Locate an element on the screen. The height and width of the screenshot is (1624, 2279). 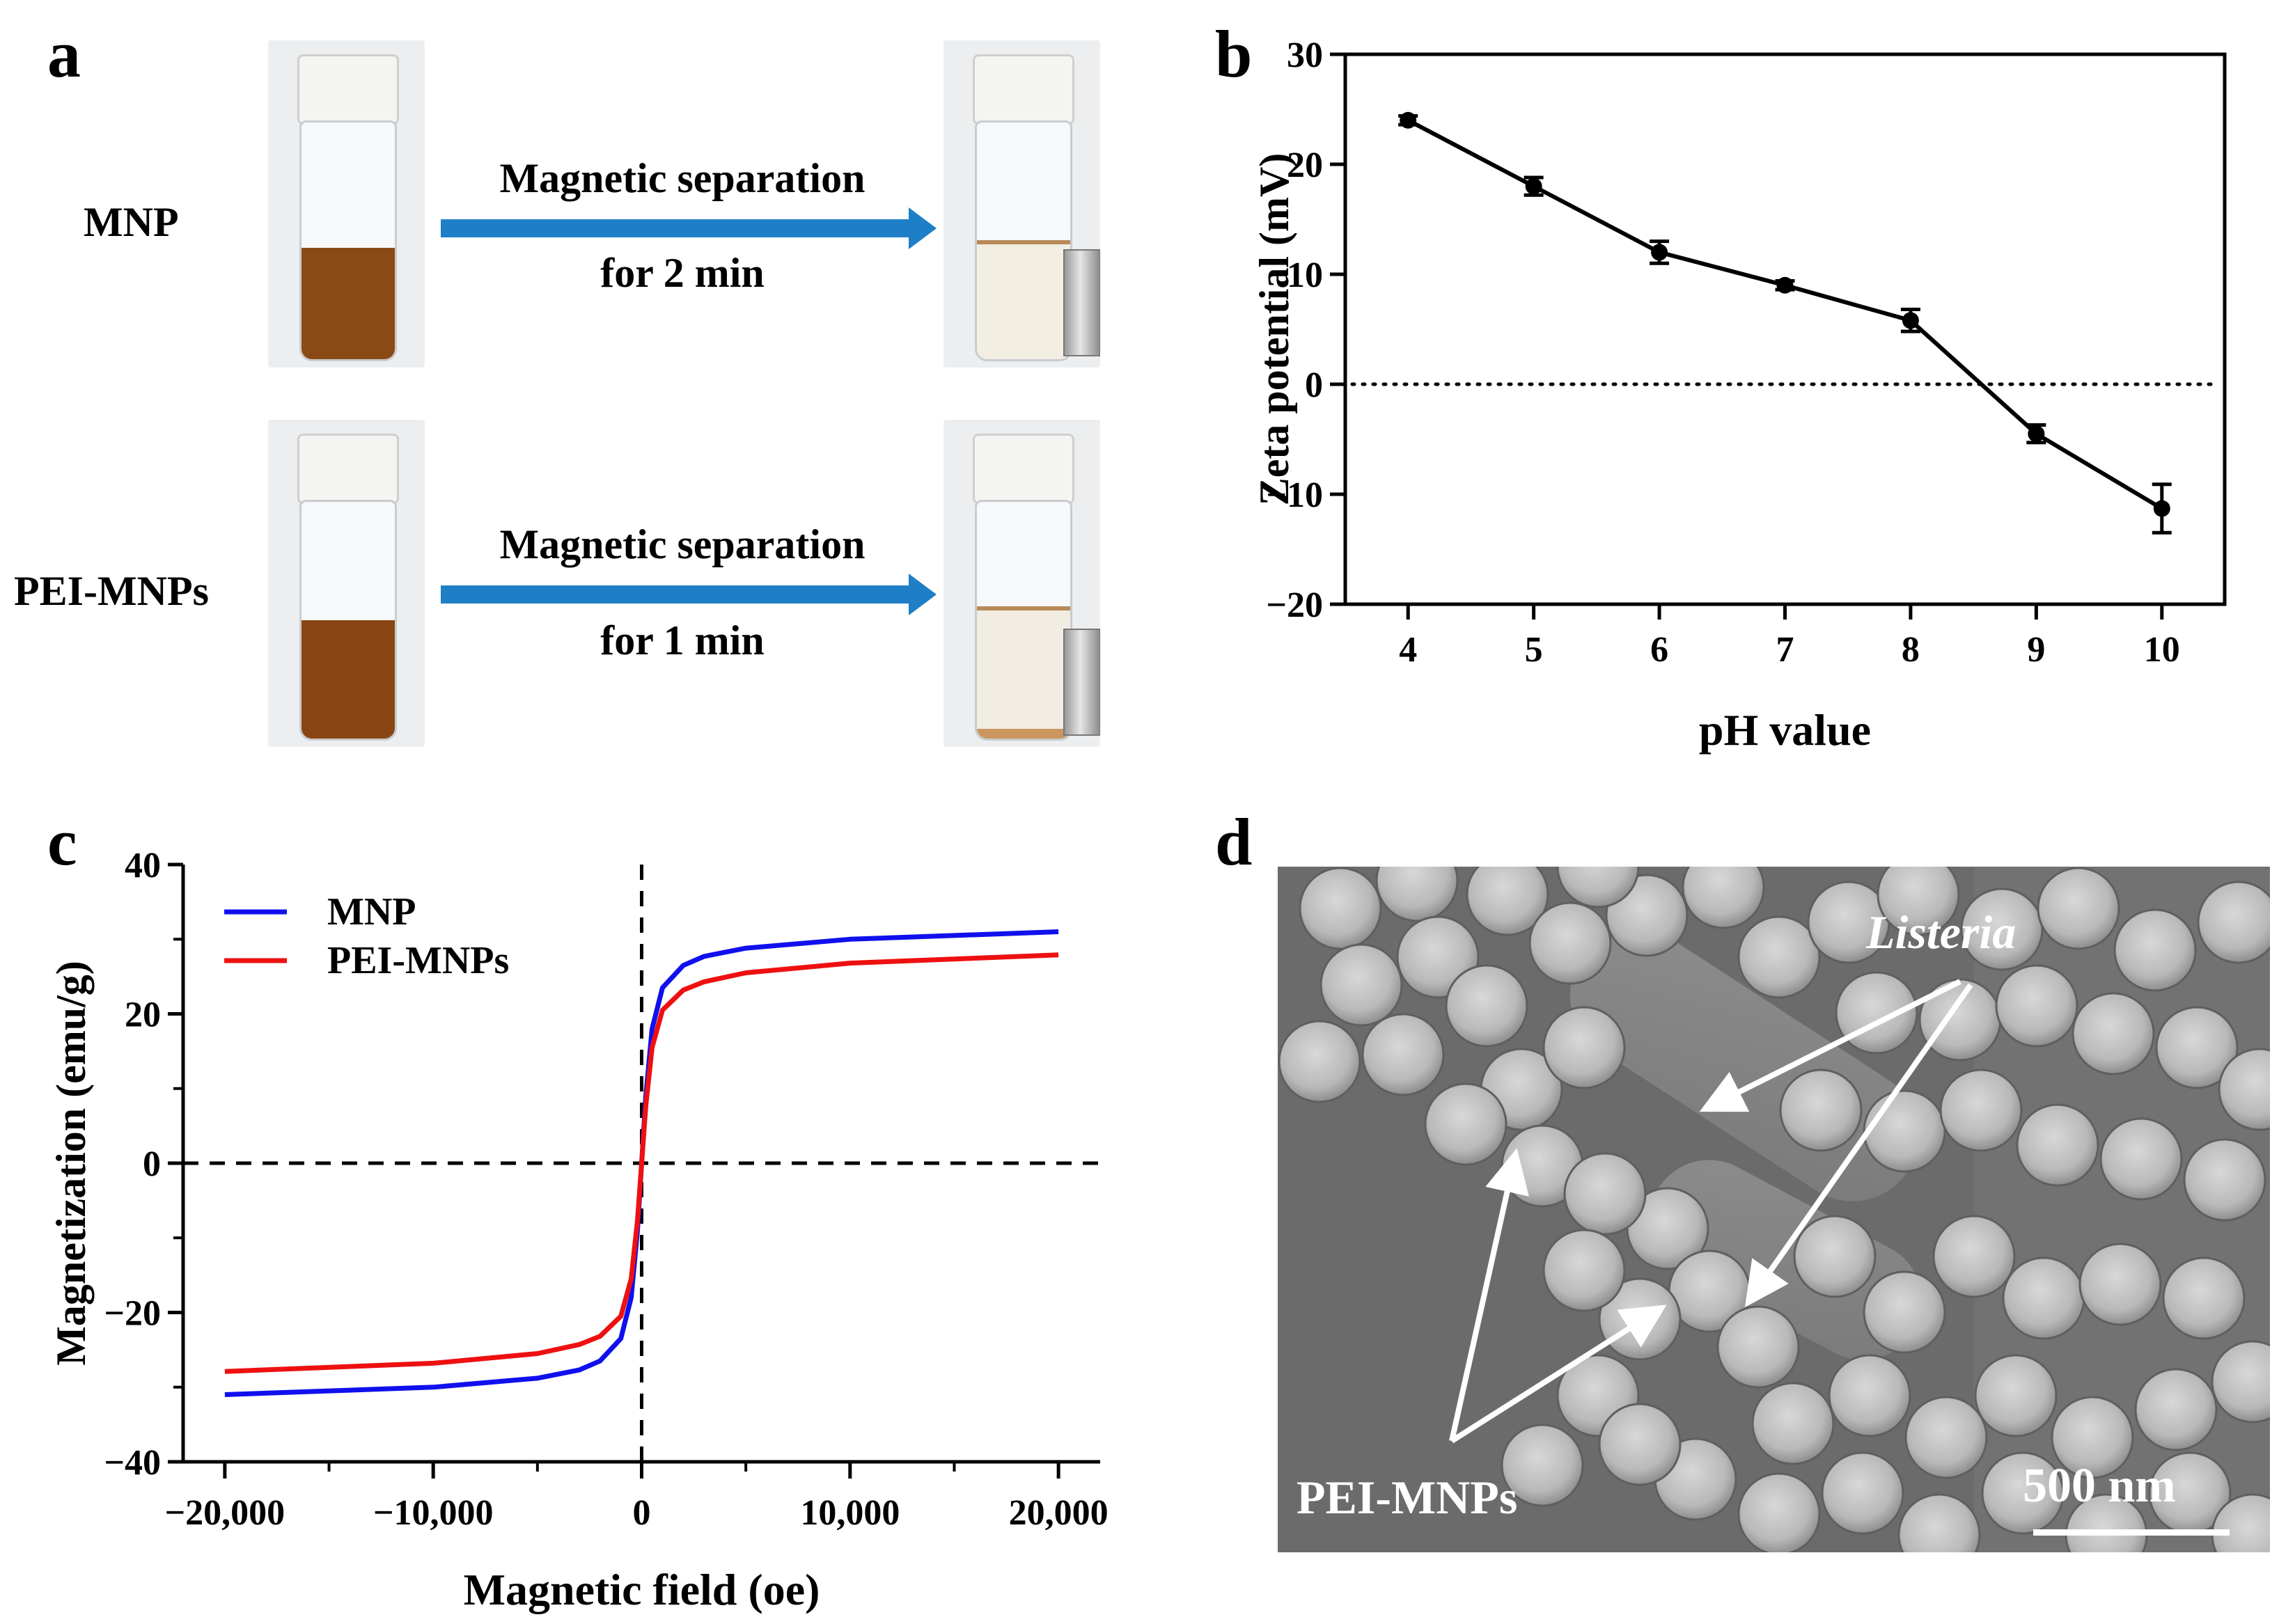
listeria-label: Listeria is located at coordinates (1941, 932).